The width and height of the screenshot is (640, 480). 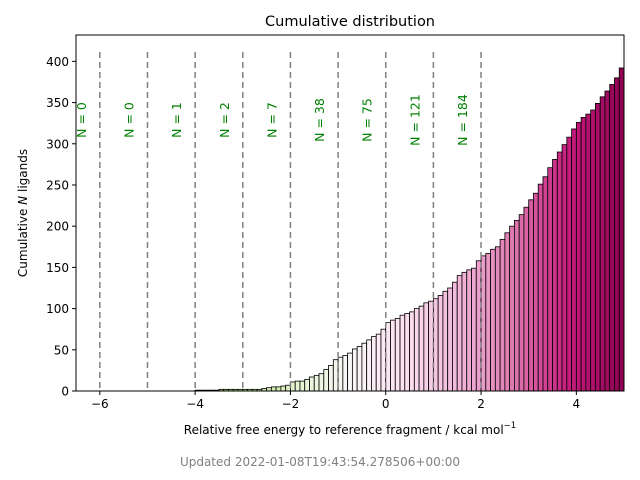 What do you see at coordinates (57, 62) in the screenshot?
I see `y-tick-label: 400` at bounding box center [57, 62].